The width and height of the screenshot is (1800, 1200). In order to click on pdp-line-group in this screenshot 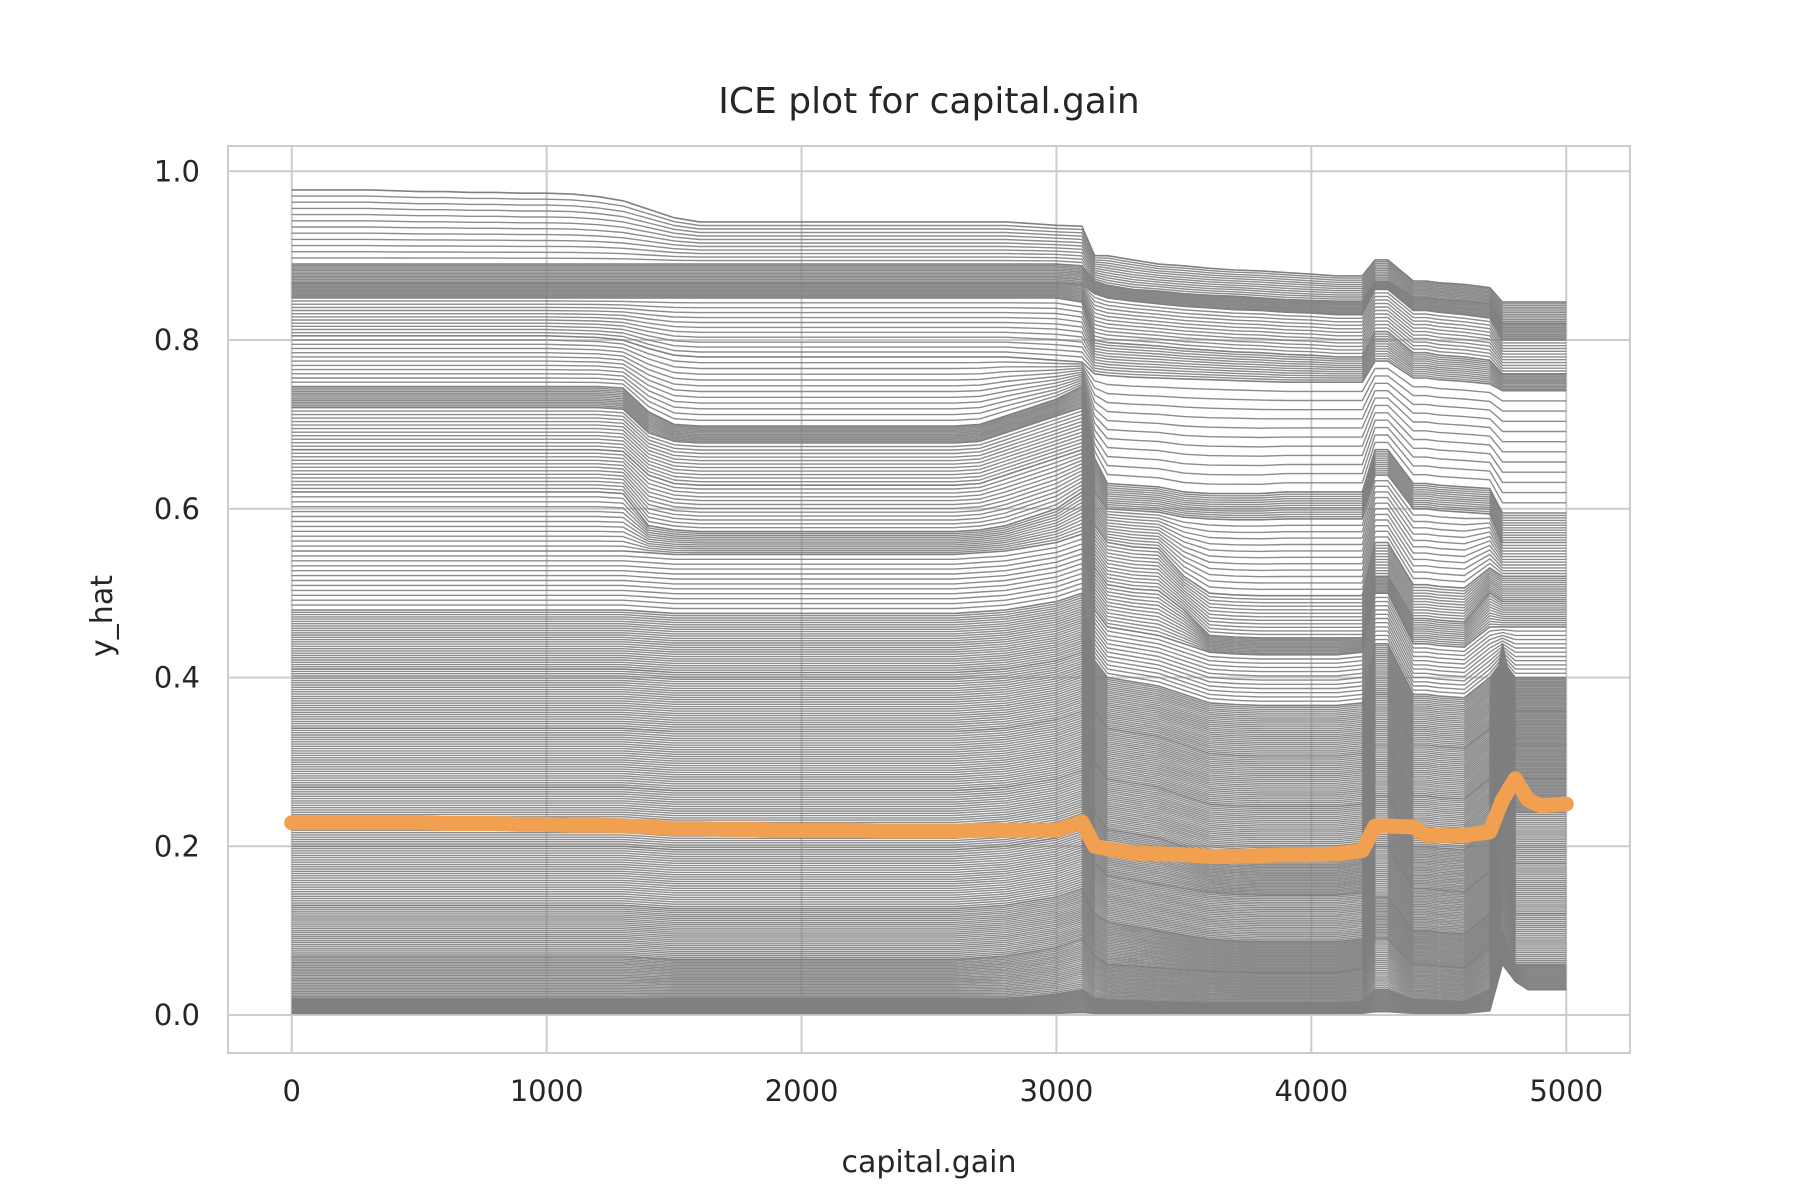, I will do `click(929, 817)`.